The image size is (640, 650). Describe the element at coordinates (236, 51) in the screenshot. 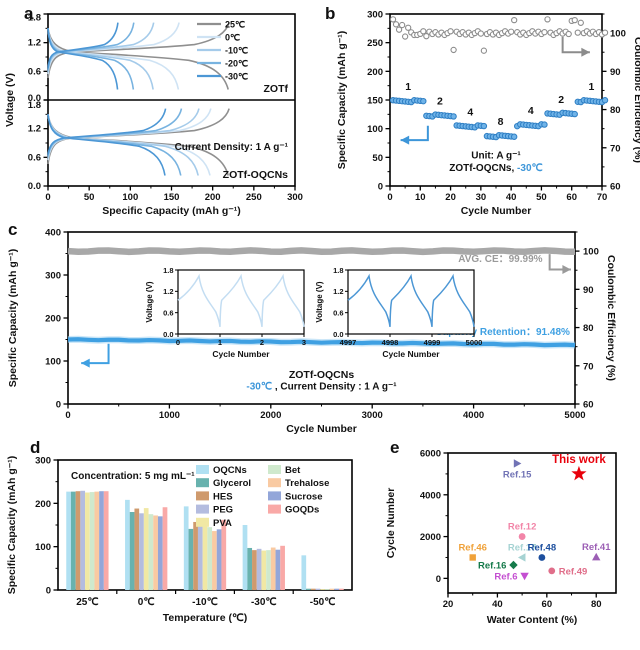

I see `svg-text: -10℃` at that location.